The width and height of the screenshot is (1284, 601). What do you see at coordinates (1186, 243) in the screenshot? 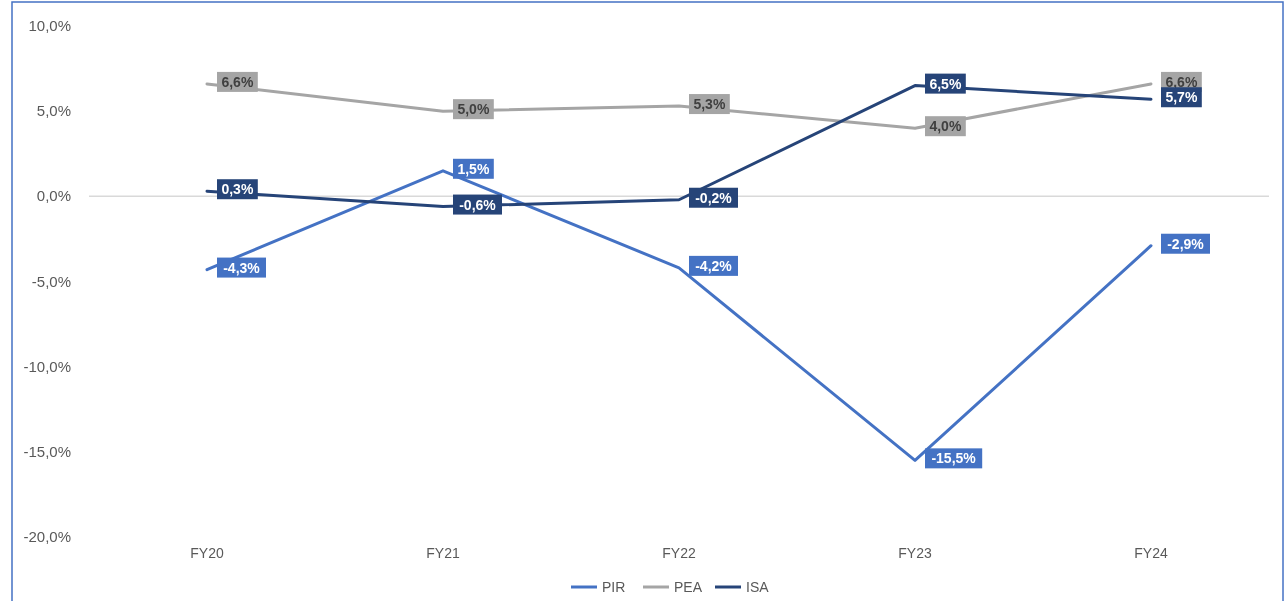
I see `data-label: -2,9%` at bounding box center [1186, 243].